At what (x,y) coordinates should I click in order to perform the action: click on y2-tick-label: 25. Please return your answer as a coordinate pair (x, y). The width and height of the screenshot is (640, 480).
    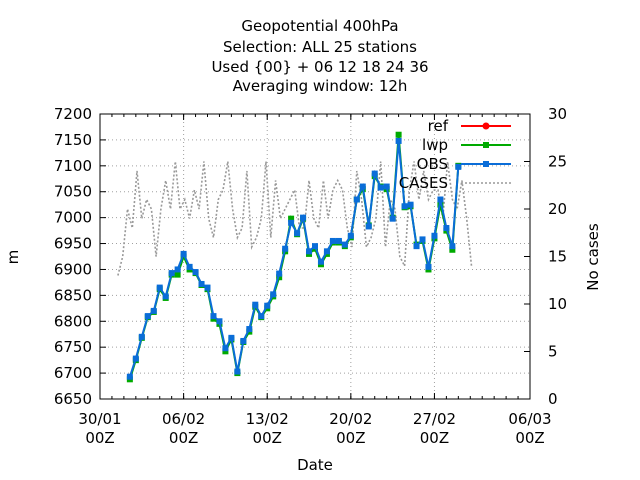
    Looking at the image, I should click on (557, 162).